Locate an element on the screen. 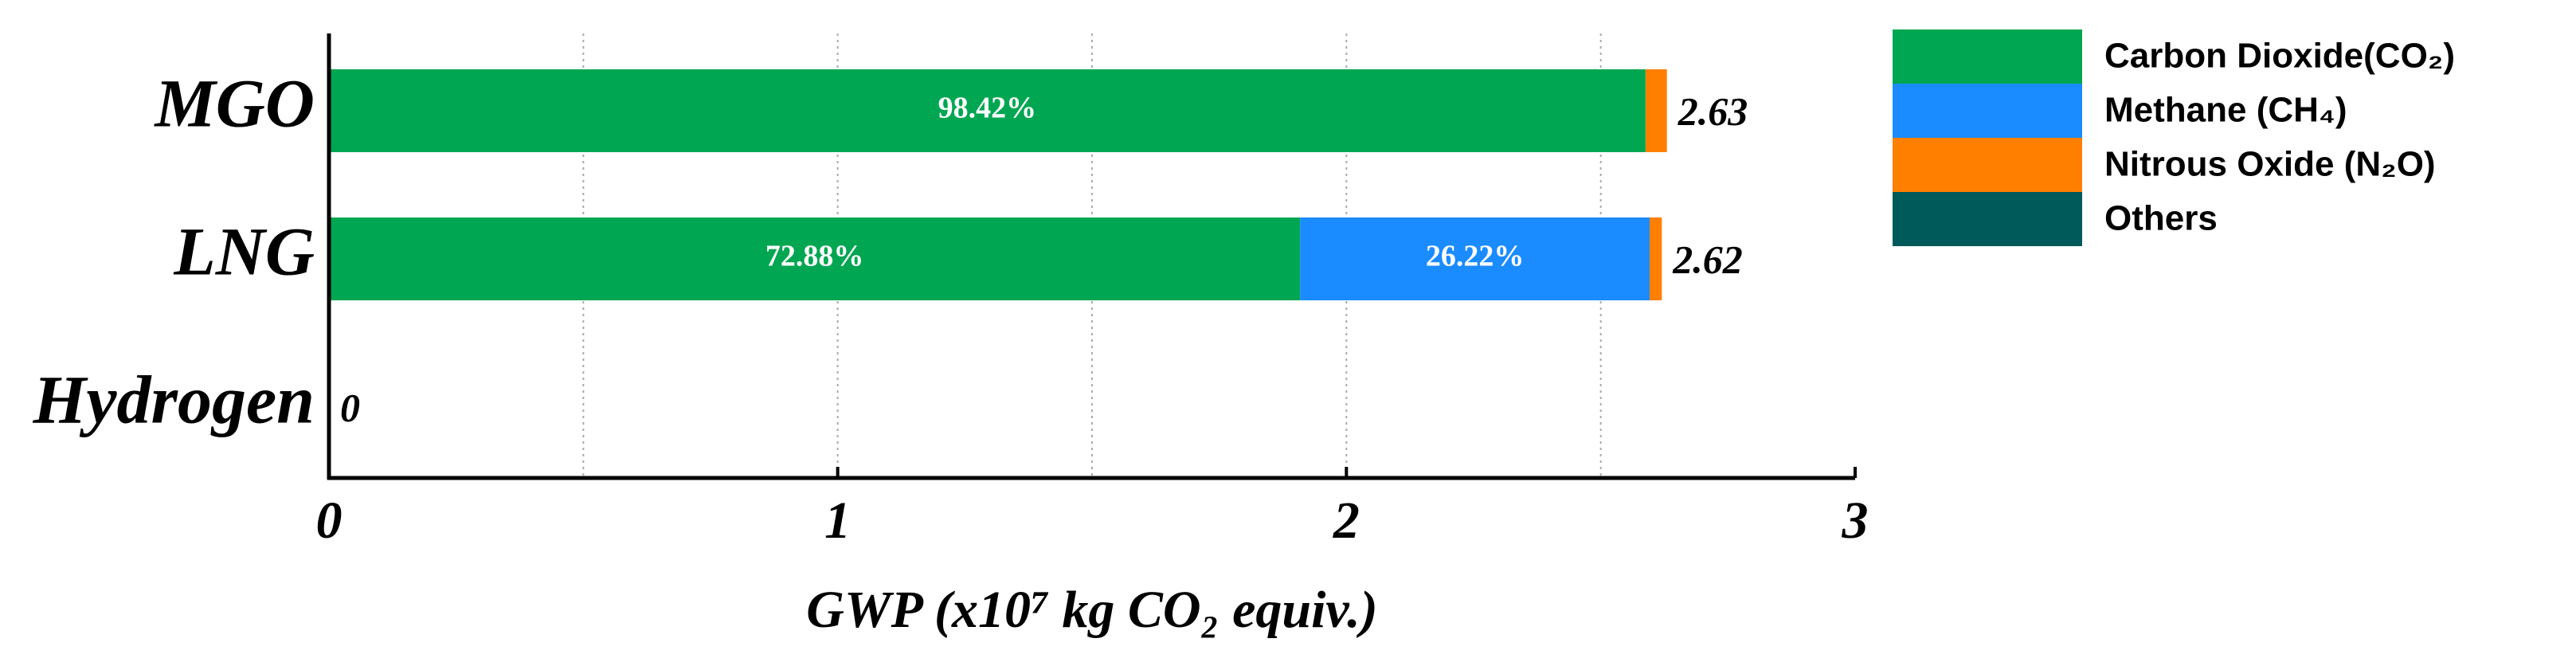  y-tick-label: MGO is located at coordinates (234, 104).